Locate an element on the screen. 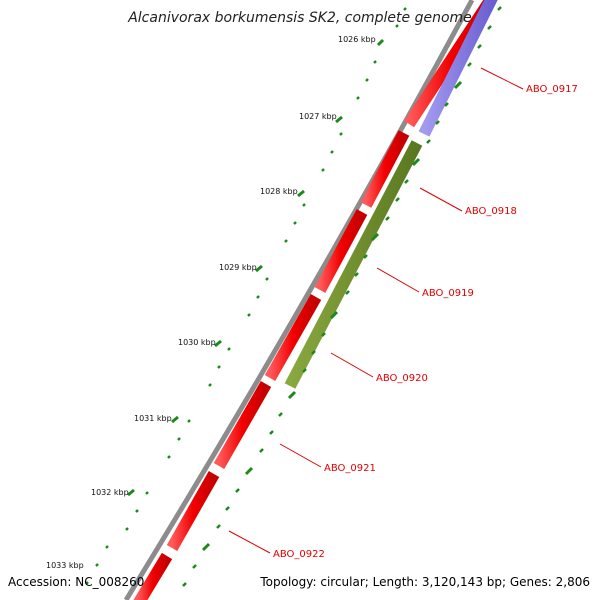 The width and height of the screenshot is (600, 600). cds-next is located at coordinates (153, 576).